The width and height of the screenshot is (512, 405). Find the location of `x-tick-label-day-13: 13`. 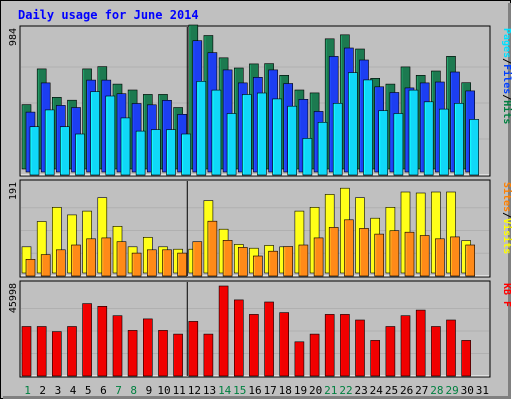

x-tick-label-day-13: 13 is located at coordinates (209, 390).